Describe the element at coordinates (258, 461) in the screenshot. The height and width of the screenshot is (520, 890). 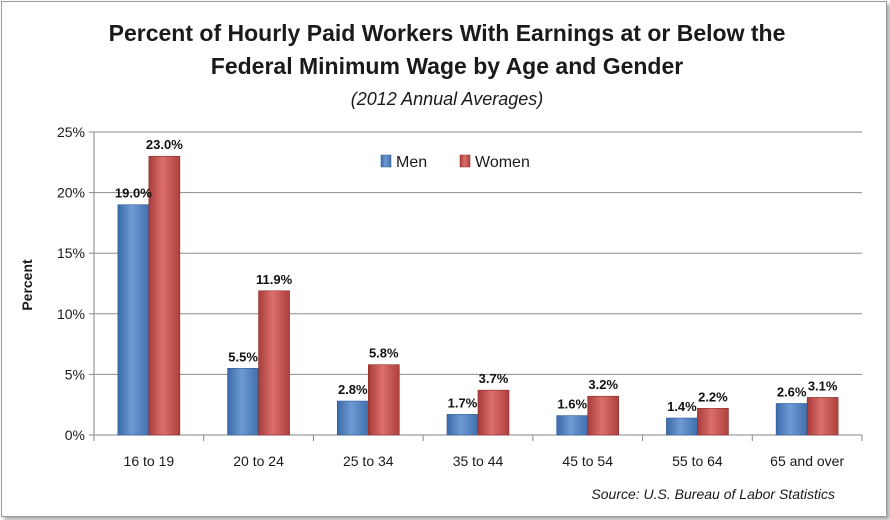
I see `x-tick-label: 20 to 24` at that location.